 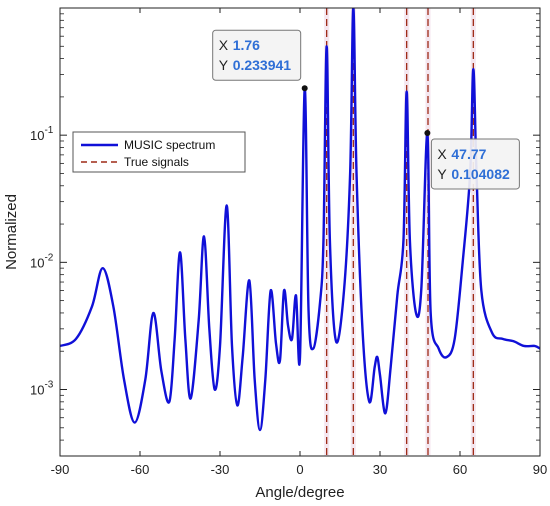 I want to click on x-tick-label-2: -30, so click(x=220, y=469).